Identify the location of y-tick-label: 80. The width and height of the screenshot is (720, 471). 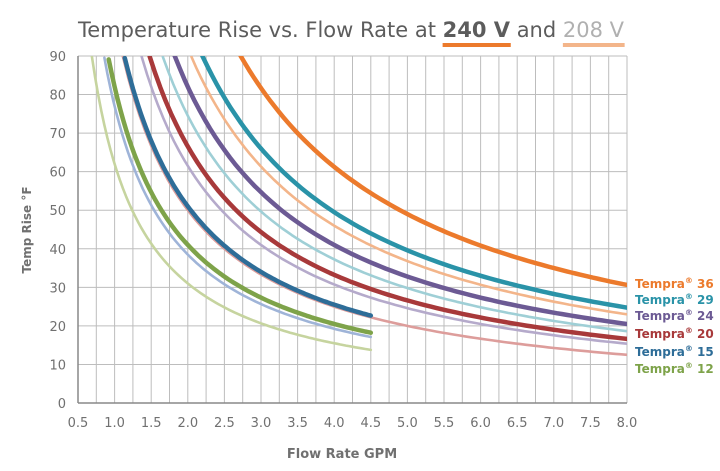
(57, 96).